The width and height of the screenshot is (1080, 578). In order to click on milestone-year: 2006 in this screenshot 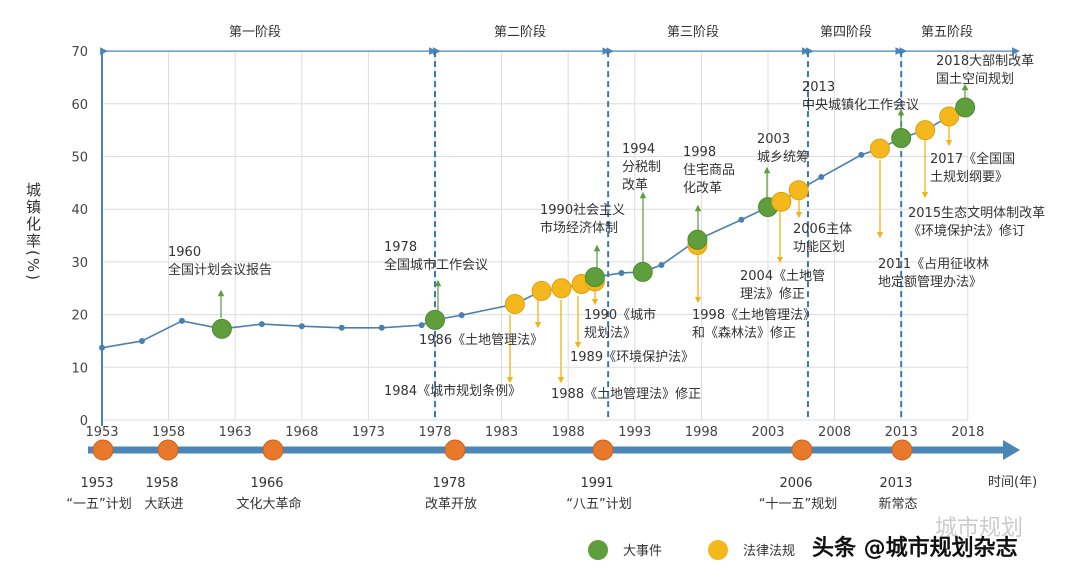, I will do `click(795, 483)`.